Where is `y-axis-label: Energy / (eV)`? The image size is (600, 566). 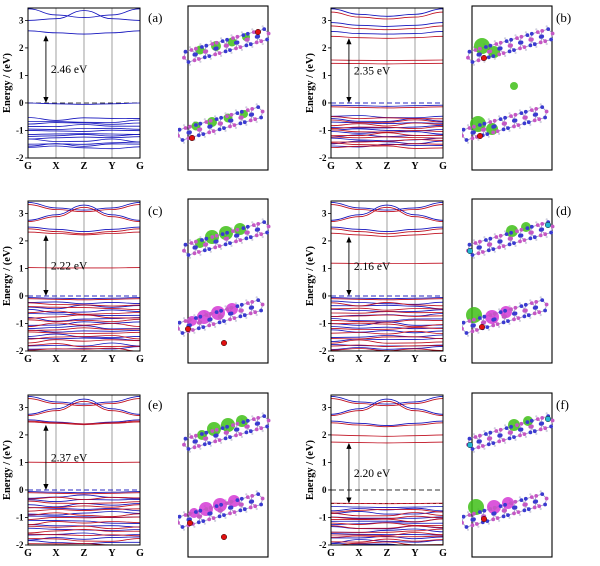
y-axis-label: Energy / (eV) is located at coordinates (310, 82).